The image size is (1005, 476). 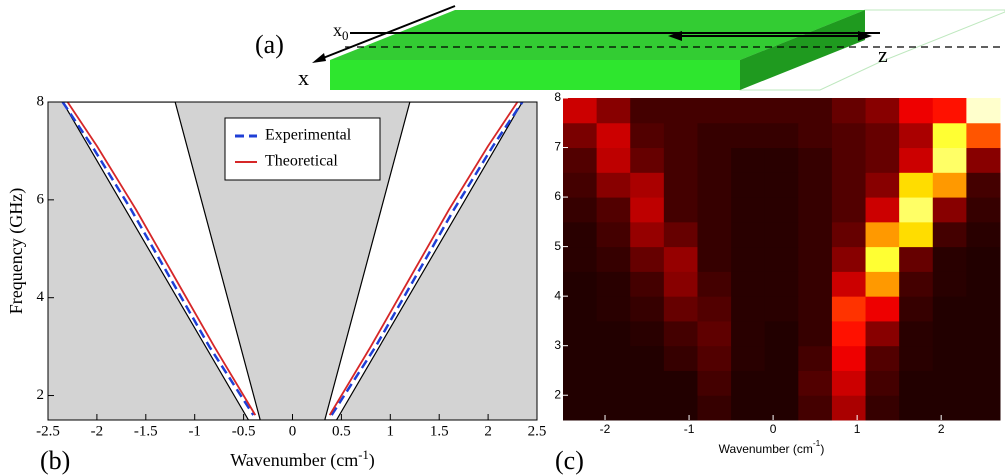 I want to click on legend-label: Theoretical, so click(x=301, y=161).